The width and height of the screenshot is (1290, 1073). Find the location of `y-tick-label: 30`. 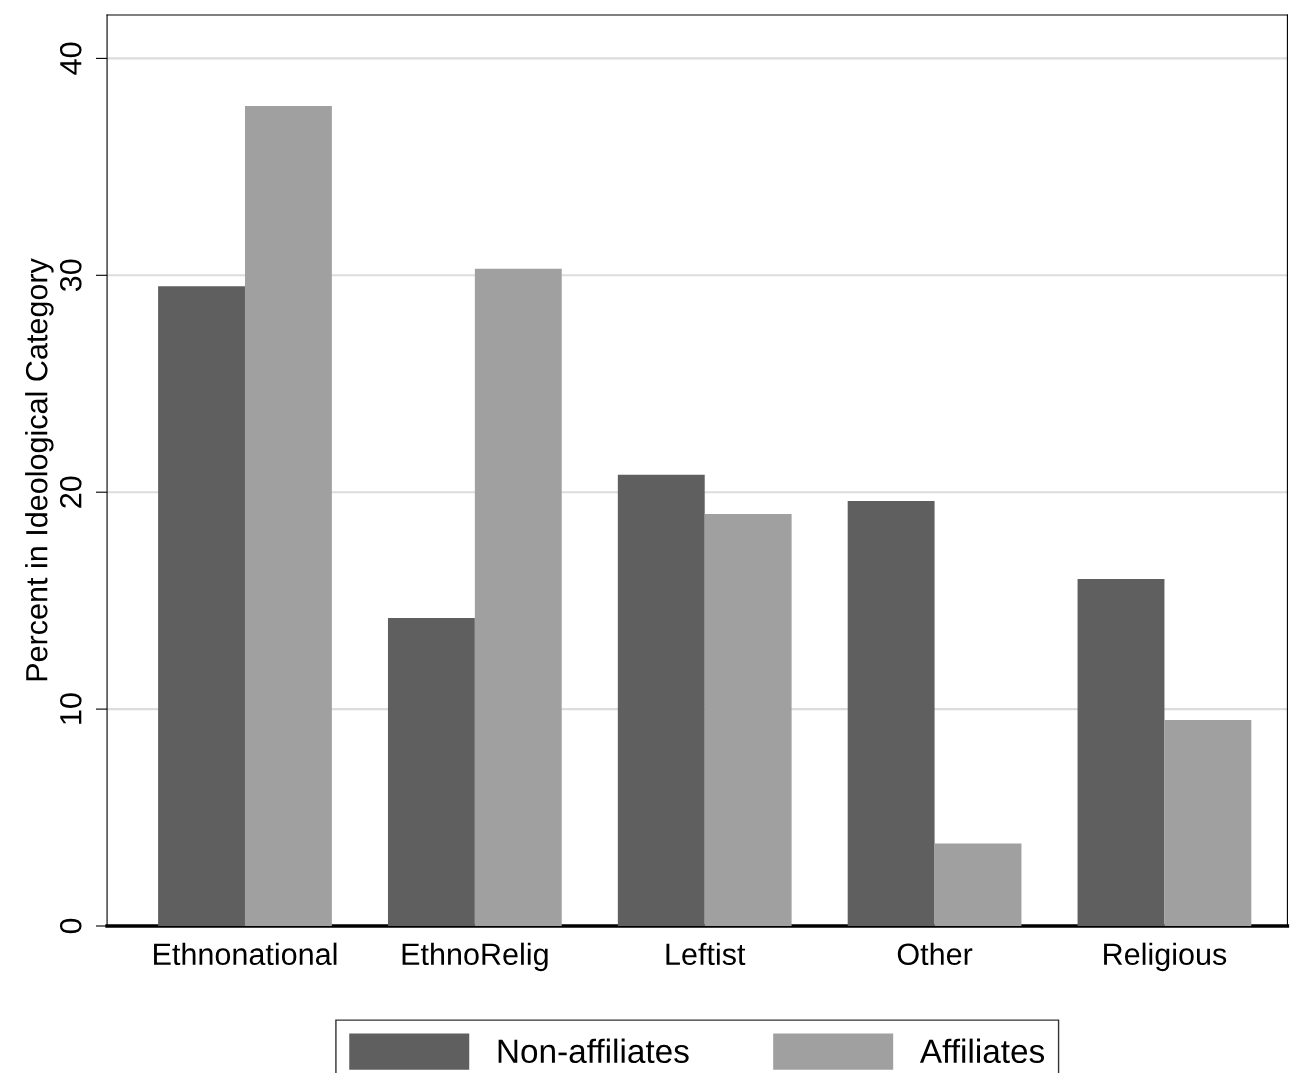

y-tick-label: 30 is located at coordinates (70, 275).